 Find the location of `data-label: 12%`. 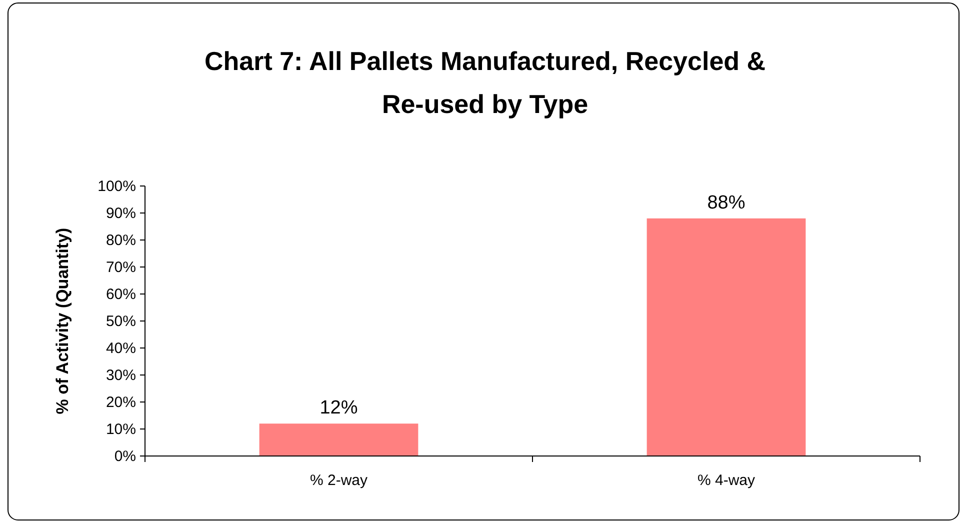

data-label: 12% is located at coordinates (339, 408).